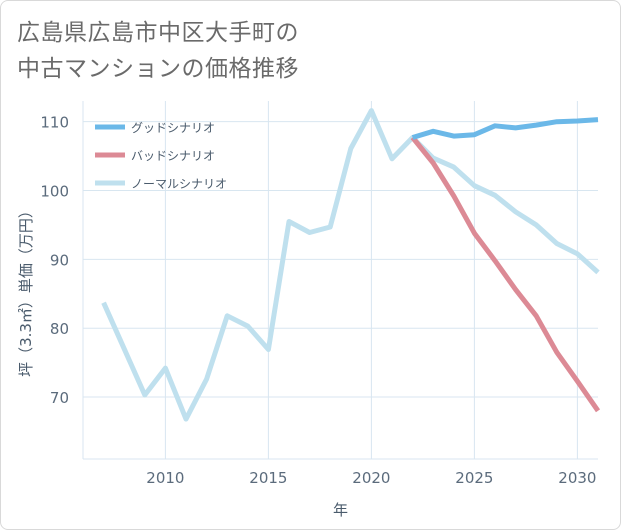 This screenshot has height=530, width=621. I want to click on y-tick-label: 70, so click(59, 398).